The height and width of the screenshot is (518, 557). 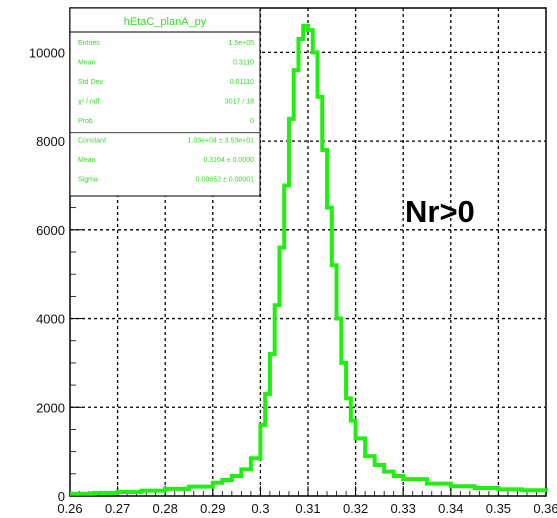 I want to click on stats-box-frame, so click(x=165, y=102).